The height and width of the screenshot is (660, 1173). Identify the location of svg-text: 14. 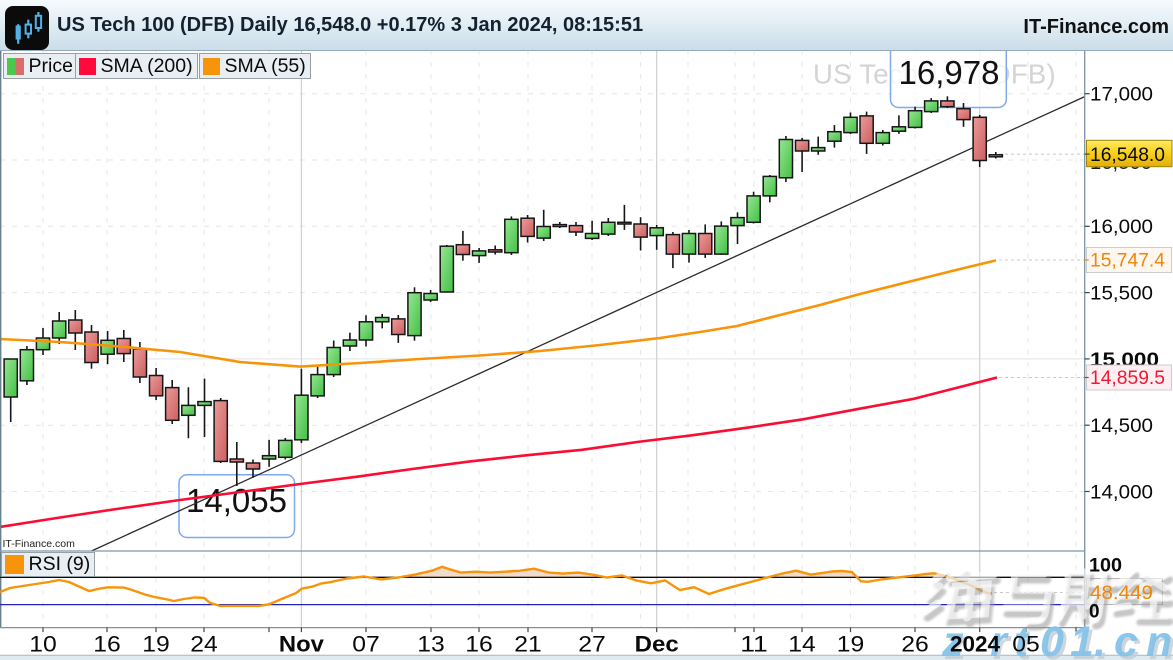
(802, 644).